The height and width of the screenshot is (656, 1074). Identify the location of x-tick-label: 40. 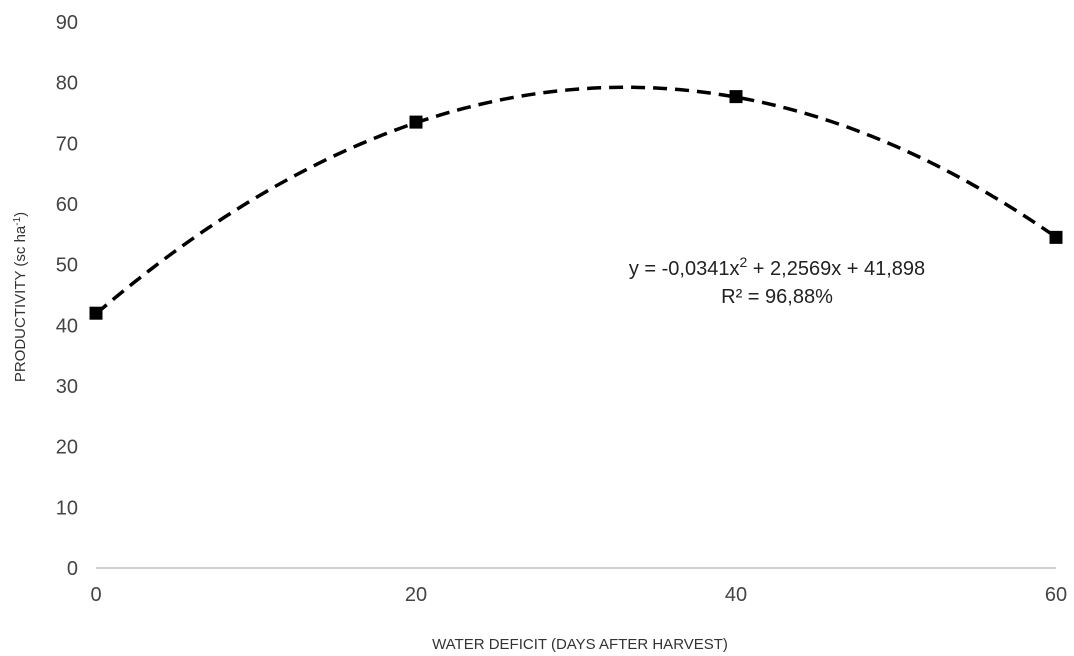
(736, 595).